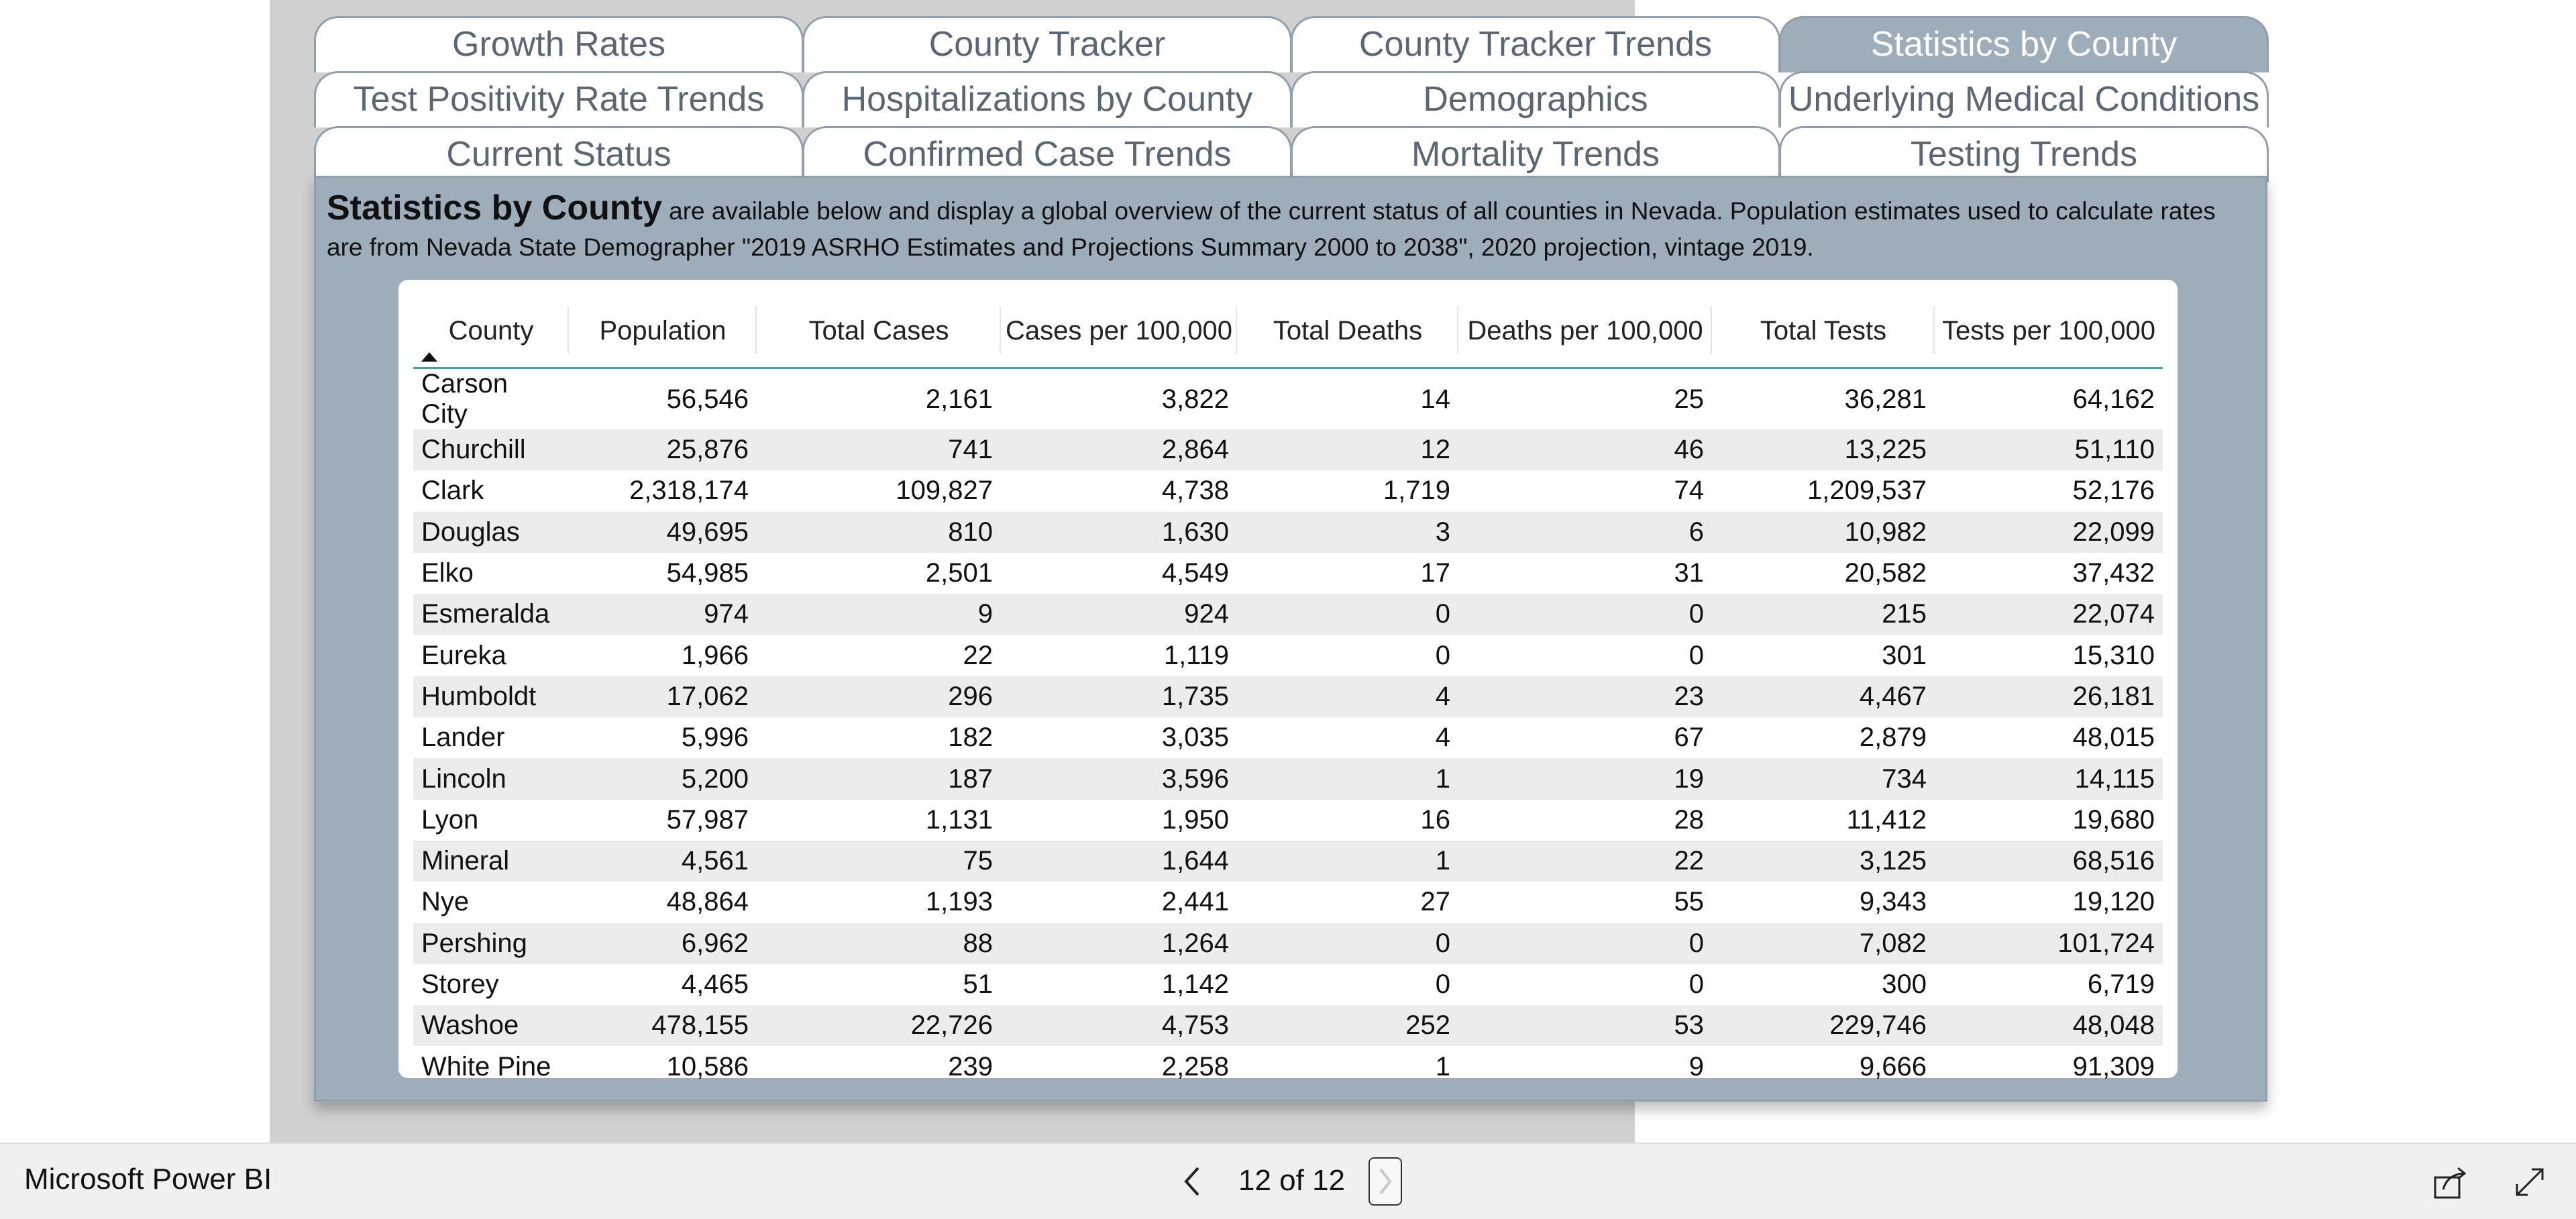  Describe the element at coordinates (1288, 573) in the screenshot. I see `table-row: Elko 54,985 2,501 4,549 17 31 20,582 37,432` at that location.